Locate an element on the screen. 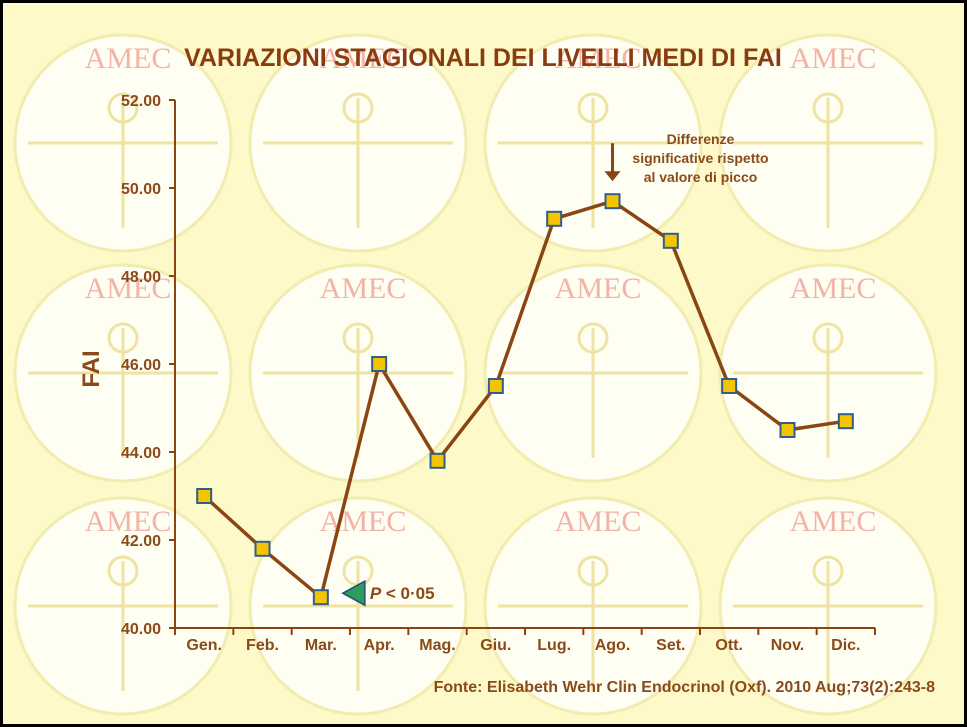 The image size is (967, 727). y-tick-label: 46.00 is located at coordinates (141, 365).